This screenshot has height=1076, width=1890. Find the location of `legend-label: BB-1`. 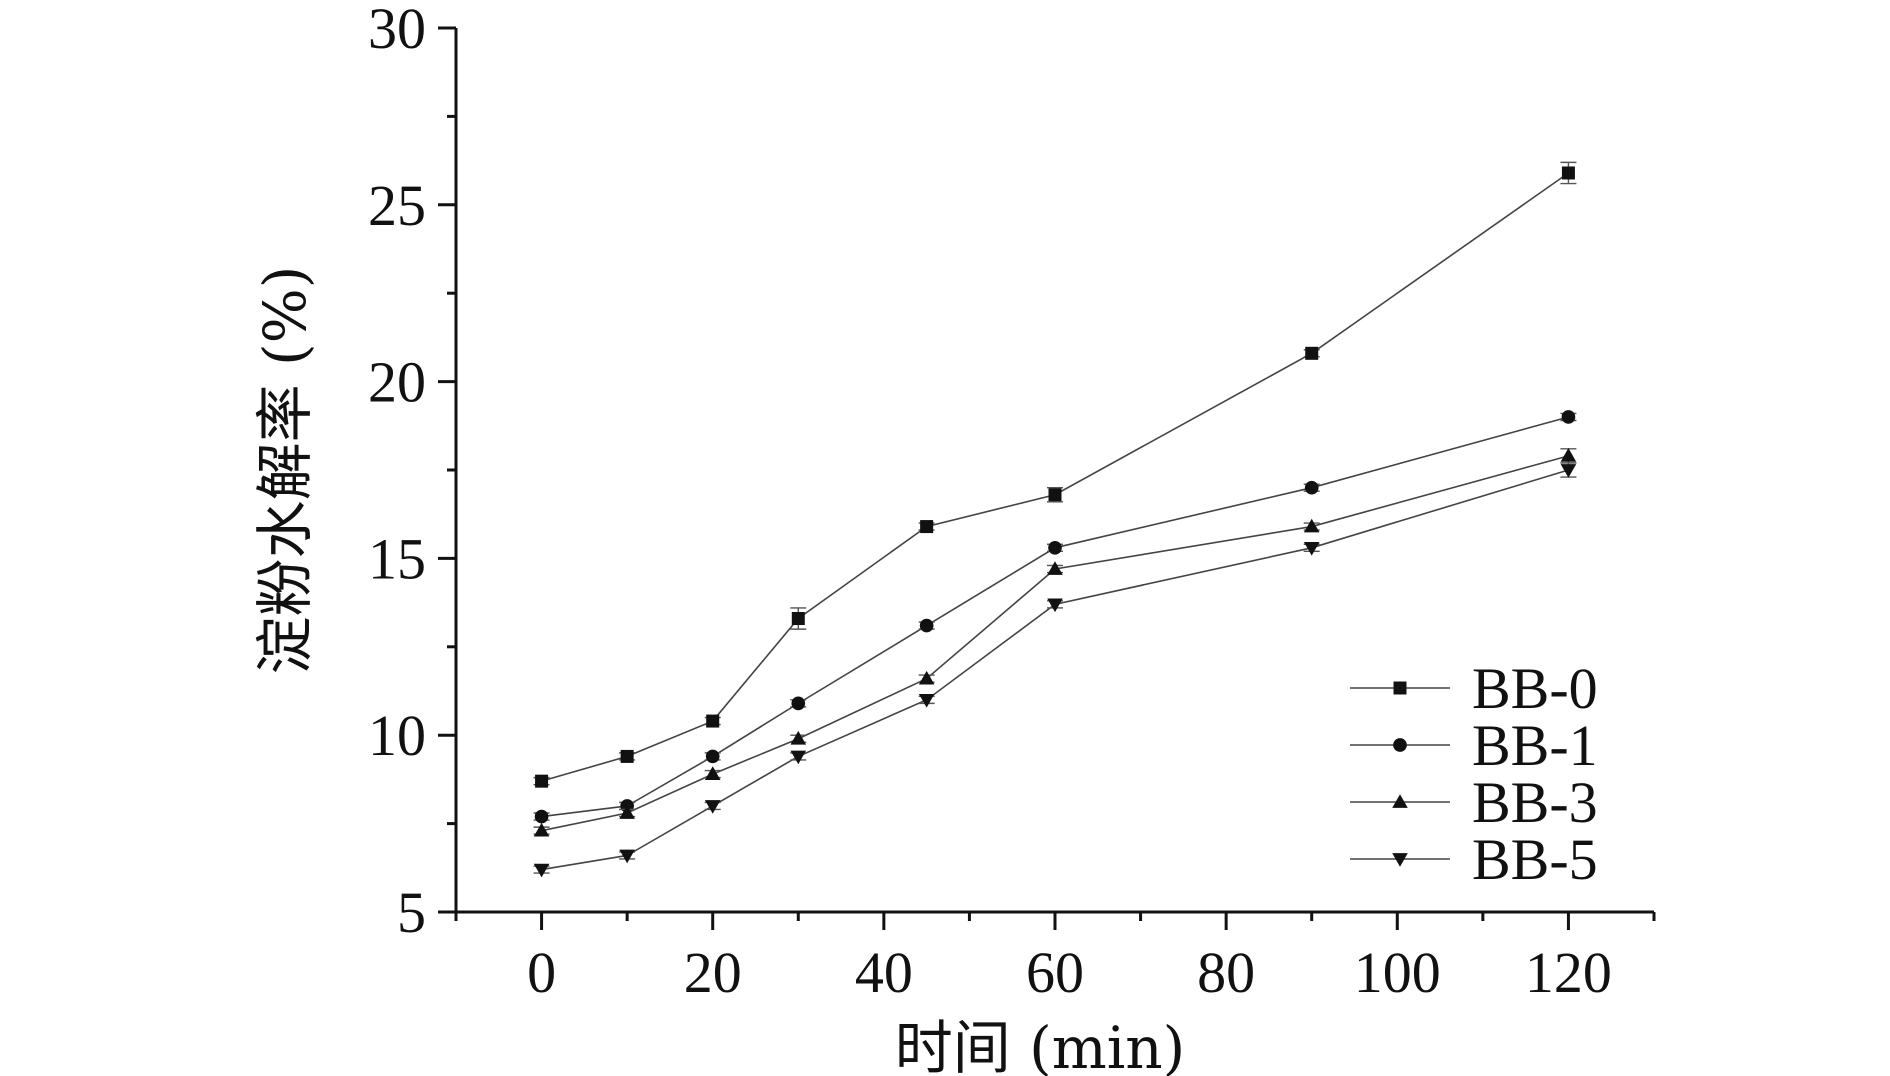

legend-label: BB-1 is located at coordinates (1535, 745).